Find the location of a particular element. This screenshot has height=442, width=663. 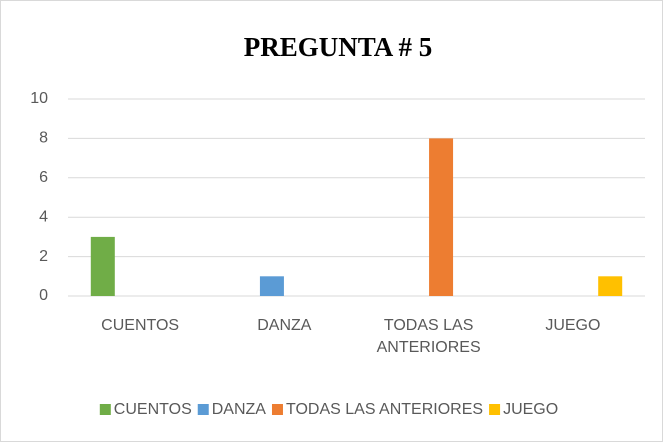

y-tick-label: 6 is located at coordinates (43, 177).